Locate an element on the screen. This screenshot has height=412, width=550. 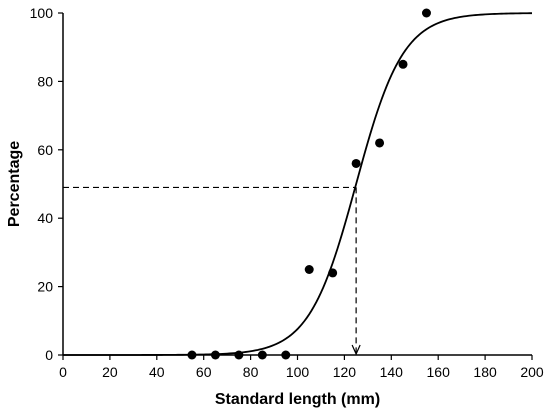
y-ticks: 0 20 40 60 80 100 is located at coordinates (46, 184).